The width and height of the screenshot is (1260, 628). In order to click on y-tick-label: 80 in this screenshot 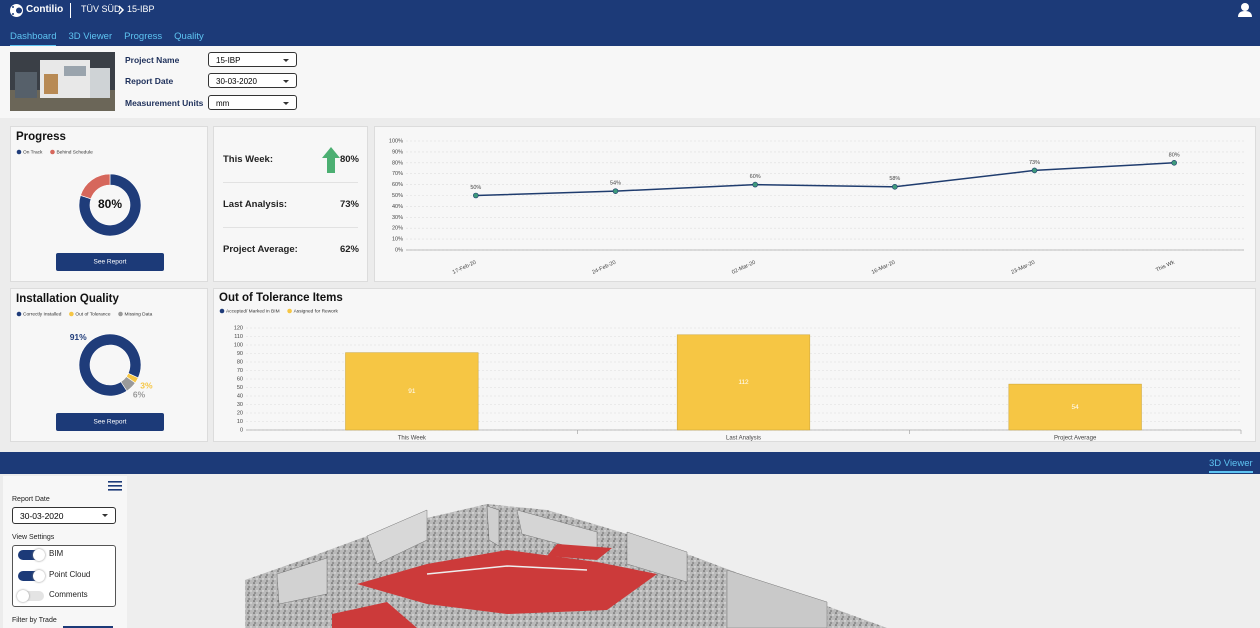, I will do `click(240, 362)`.